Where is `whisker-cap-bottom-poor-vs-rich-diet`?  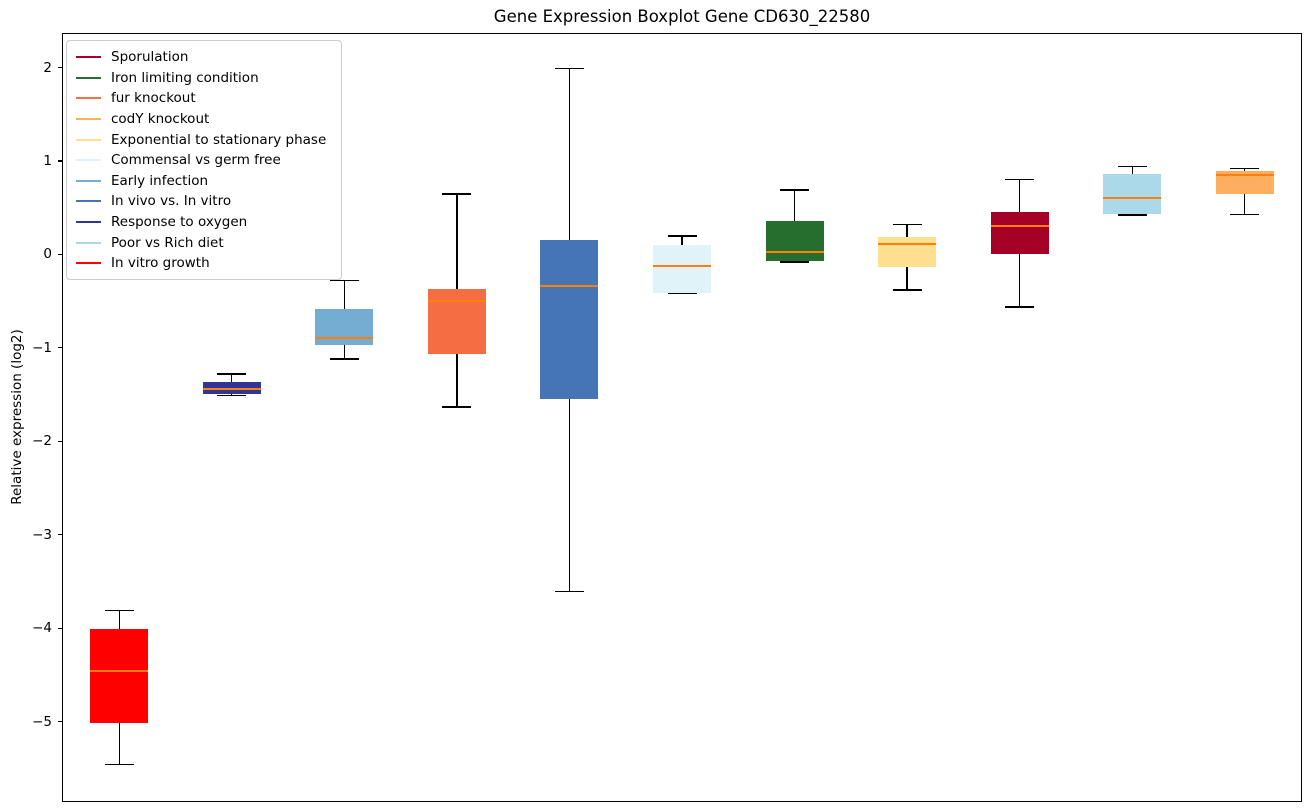
whisker-cap-bottom-poor-vs-rich-diet is located at coordinates (1132, 215).